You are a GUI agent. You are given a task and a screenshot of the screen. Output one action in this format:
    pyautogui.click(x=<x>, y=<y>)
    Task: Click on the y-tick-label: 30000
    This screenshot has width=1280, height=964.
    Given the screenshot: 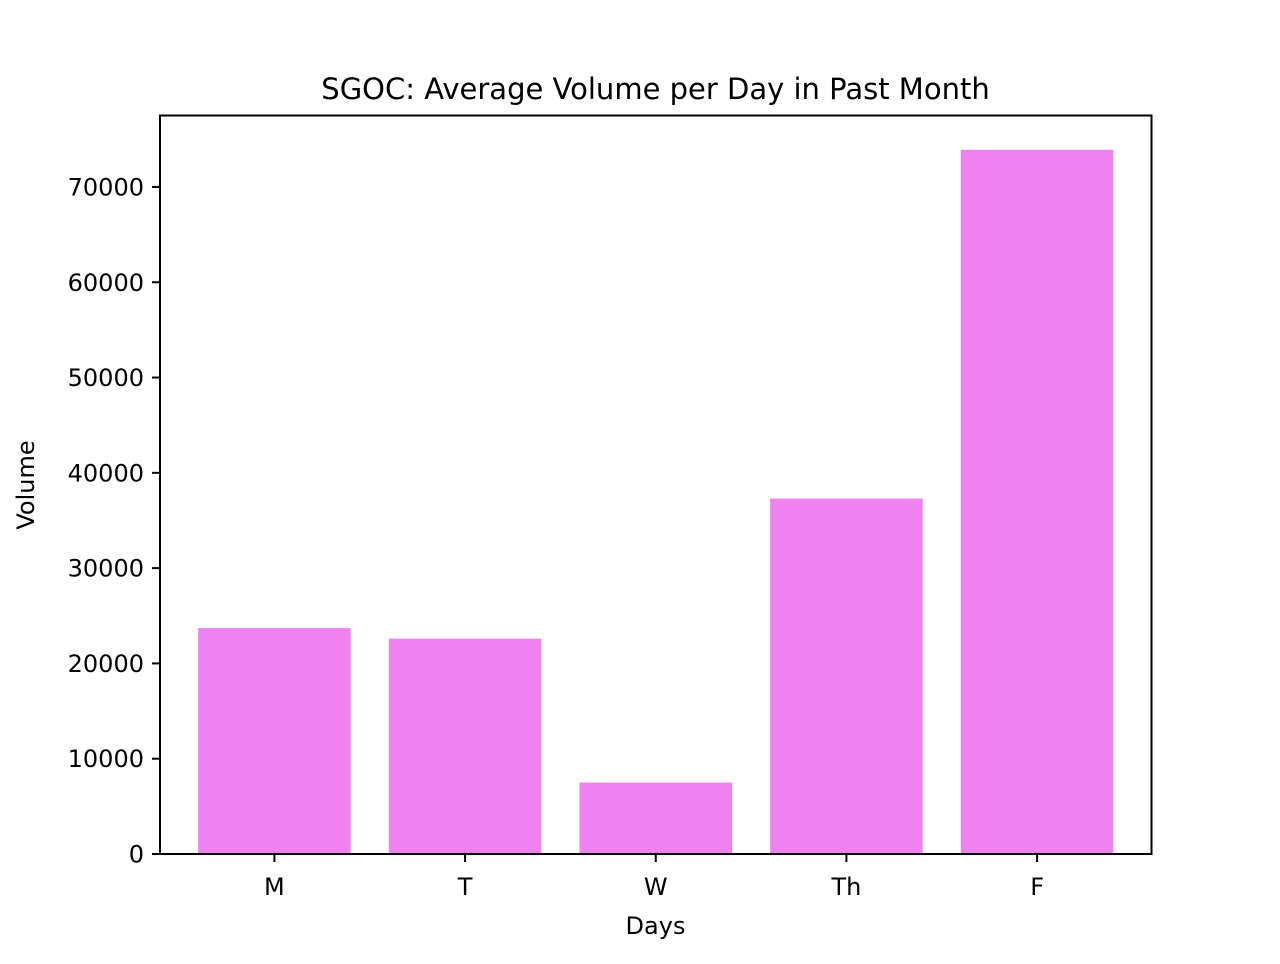 What is the action you would take?
    pyautogui.click(x=106, y=569)
    